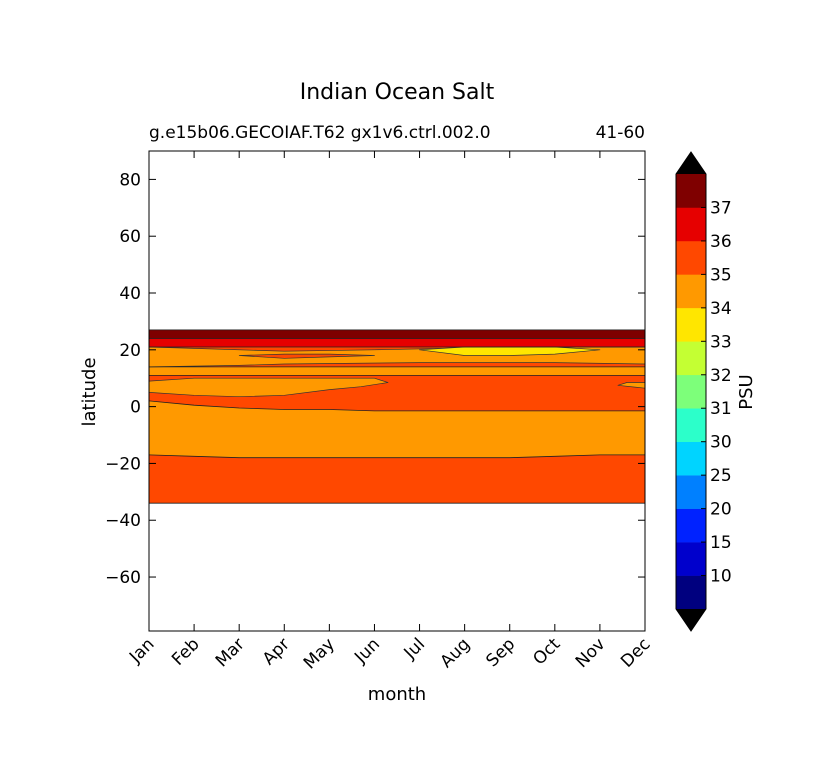 The width and height of the screenshot is (838, 783). Describe the element at coordinates (721, 543) in the screenshot. I see `colorbar-tick-label: 15` at that location.